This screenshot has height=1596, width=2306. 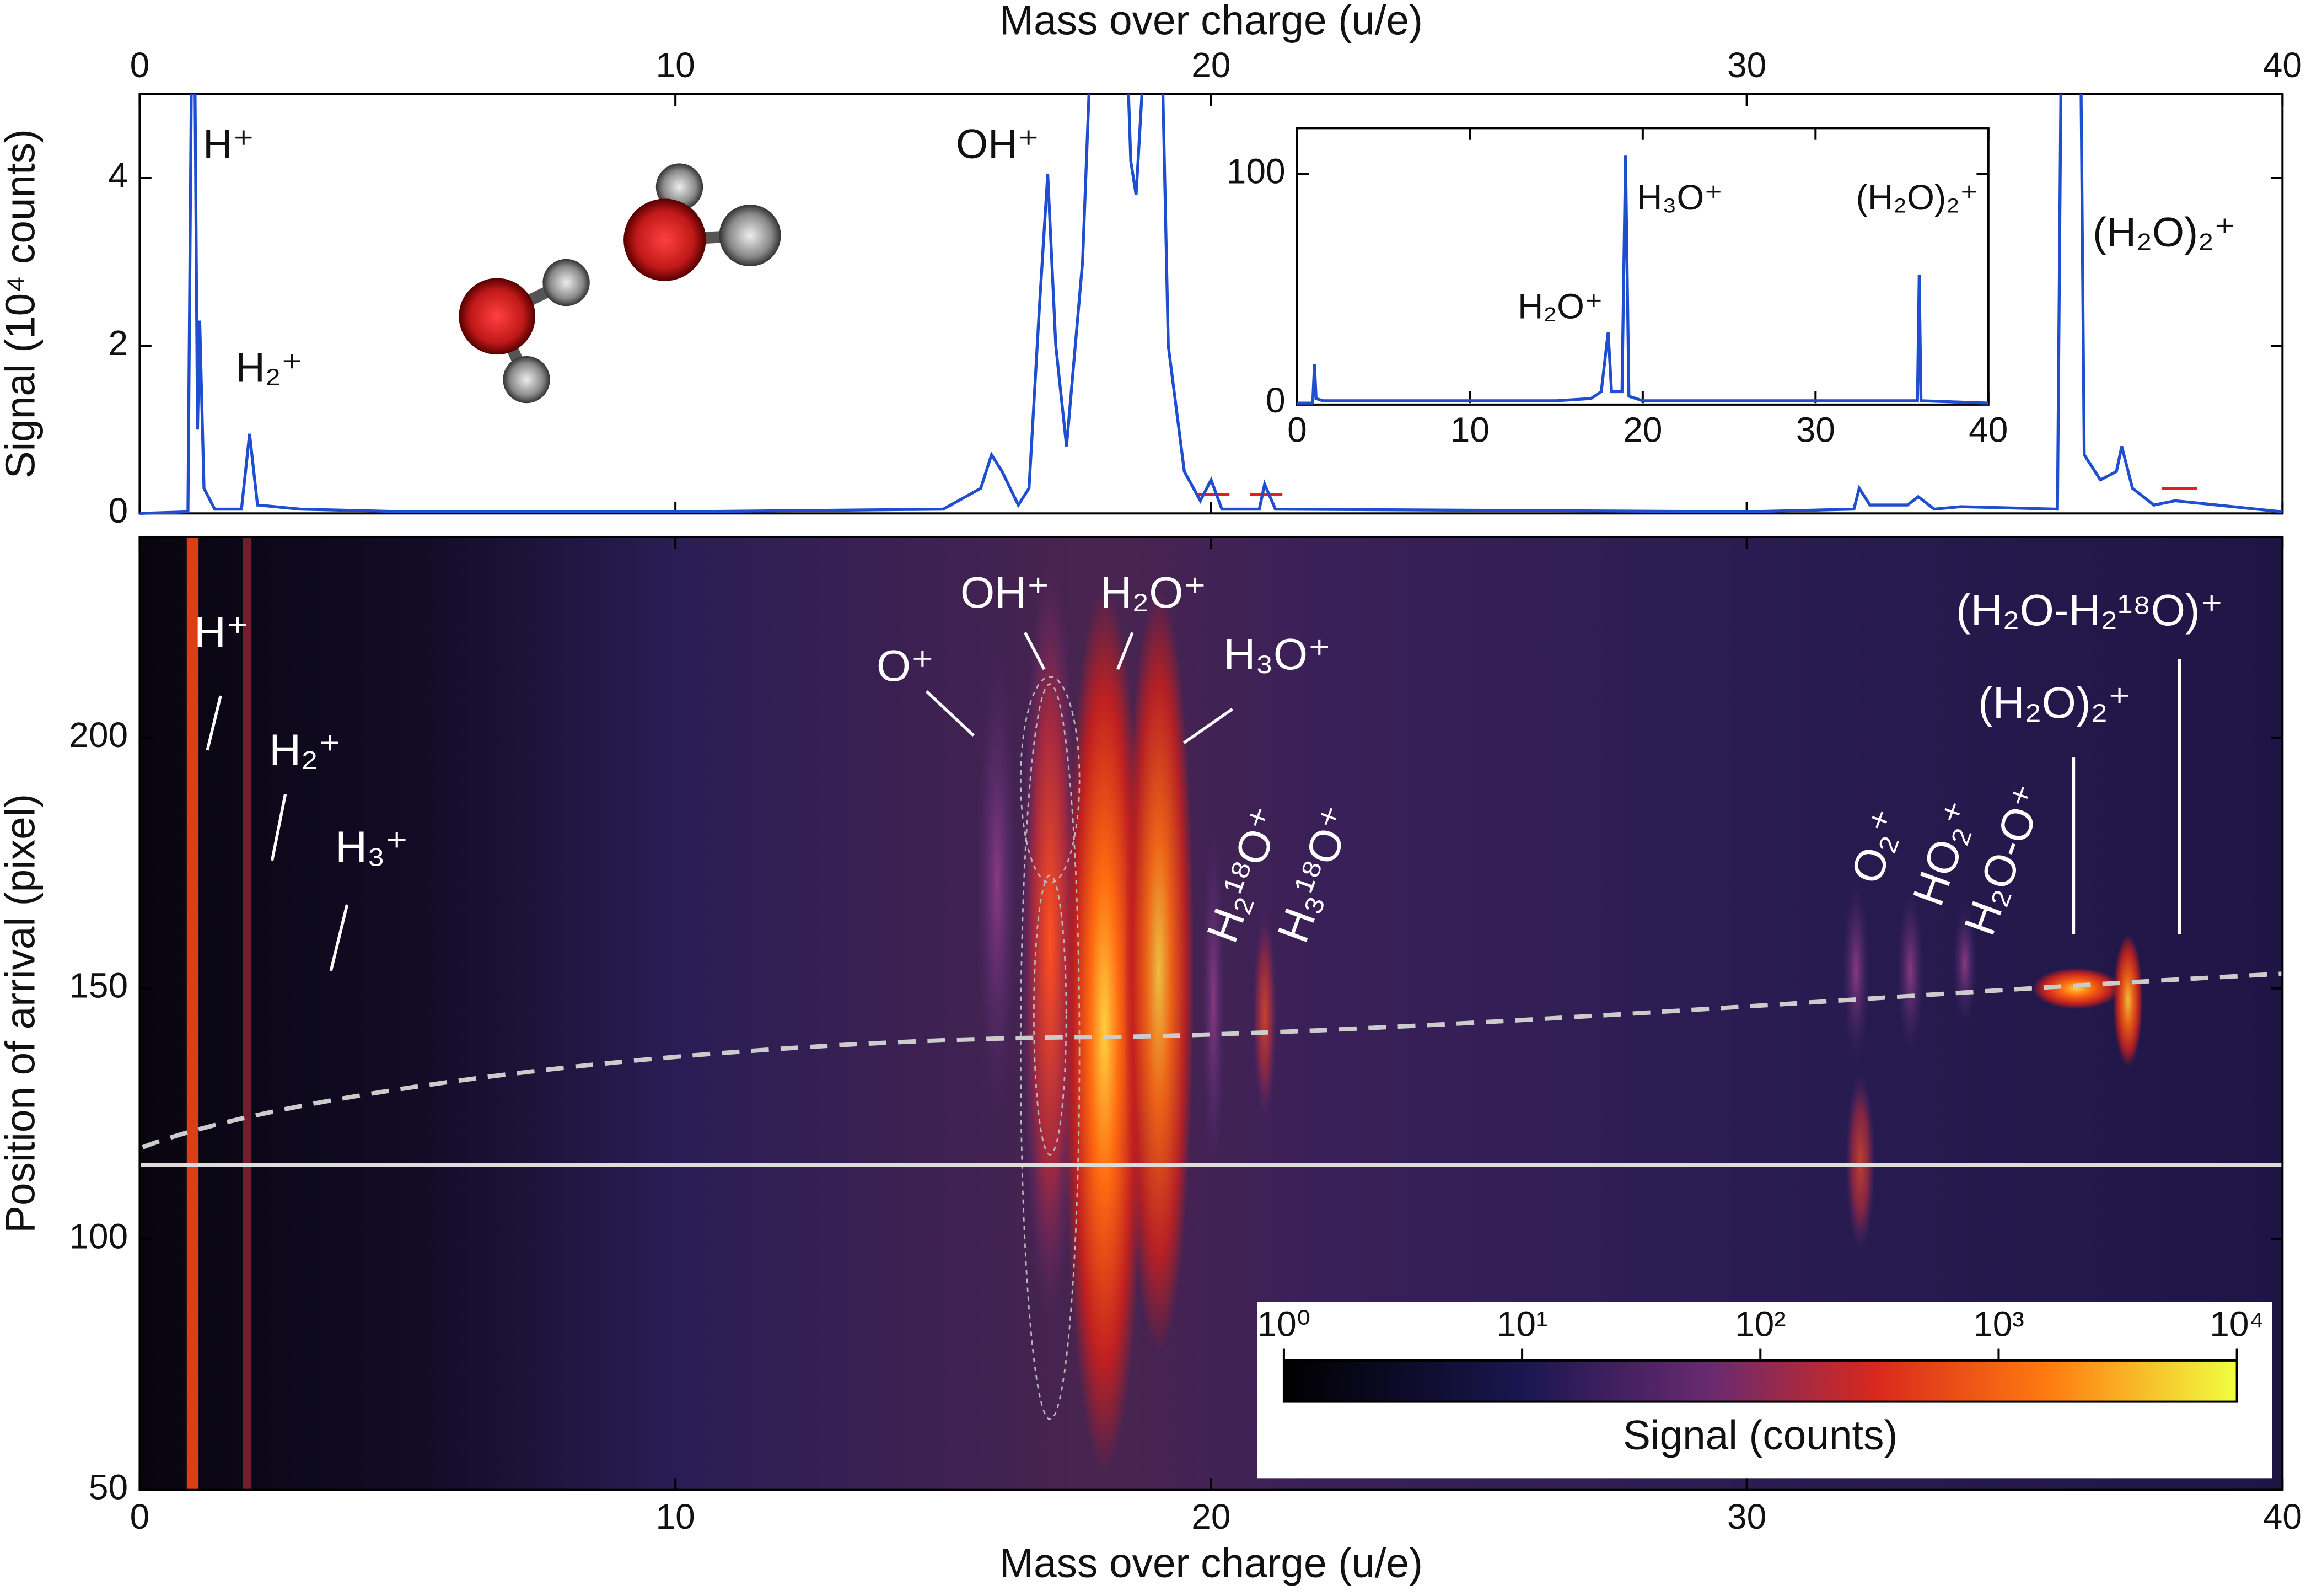 I want to click on annotation: (H₂O-H₂¹⁸O)⁺, so click(x=2089, y=610).